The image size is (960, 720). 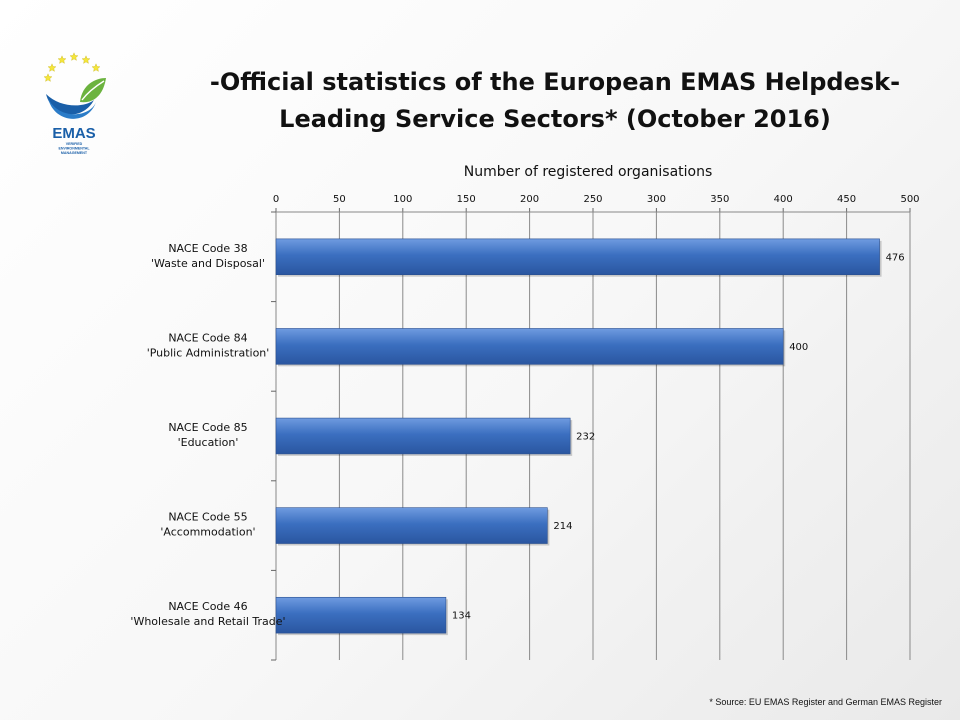 What do you see at coordinates (592, 199) in the screenshot?
I see `x-tick-label: 250` at bounding box center [592, 199].